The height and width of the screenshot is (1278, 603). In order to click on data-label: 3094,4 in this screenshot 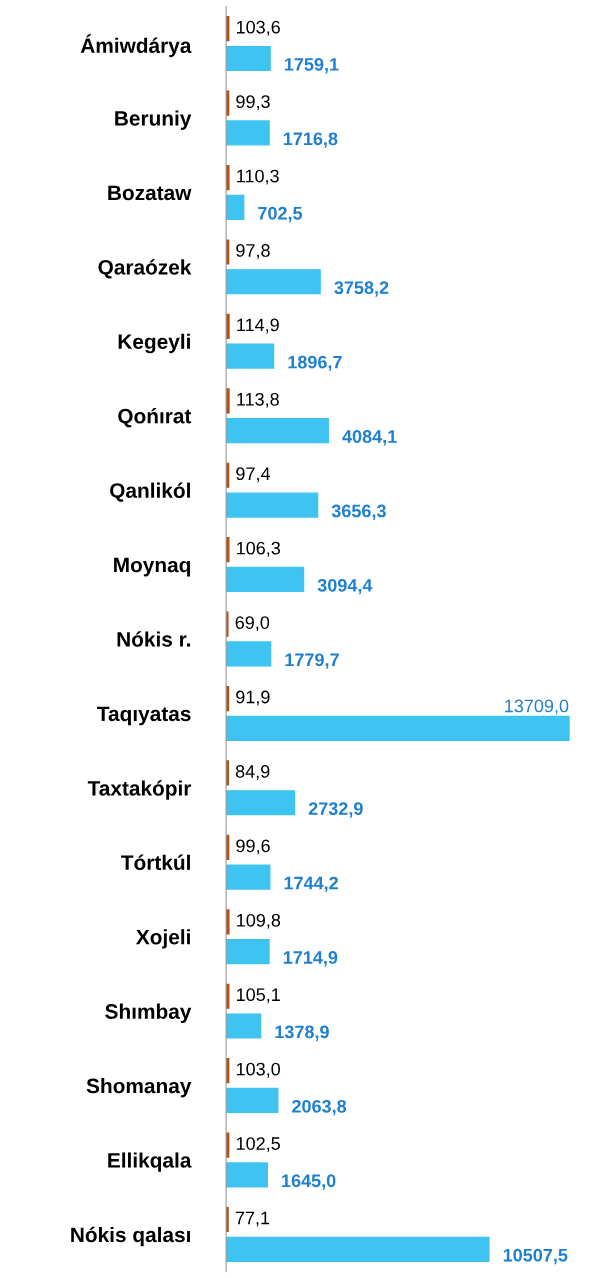, I will do `click(345, 586)`.